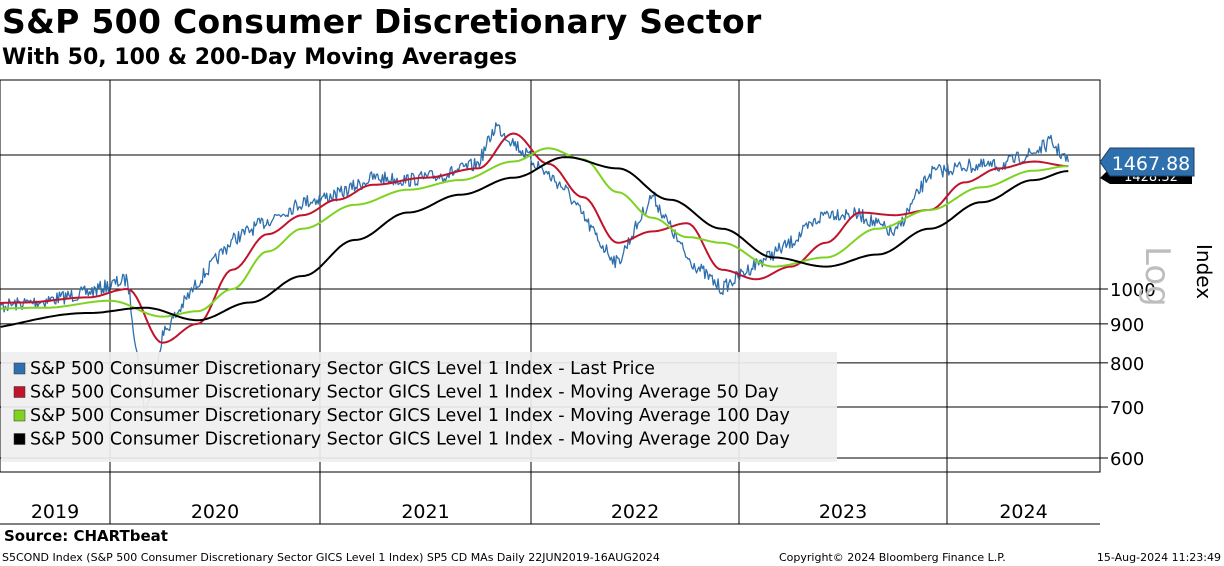  What do you see at coordinates (1157, 276) in the screenshot?
I see `log-scale-label: Log` at bounding box center [1157, 276].